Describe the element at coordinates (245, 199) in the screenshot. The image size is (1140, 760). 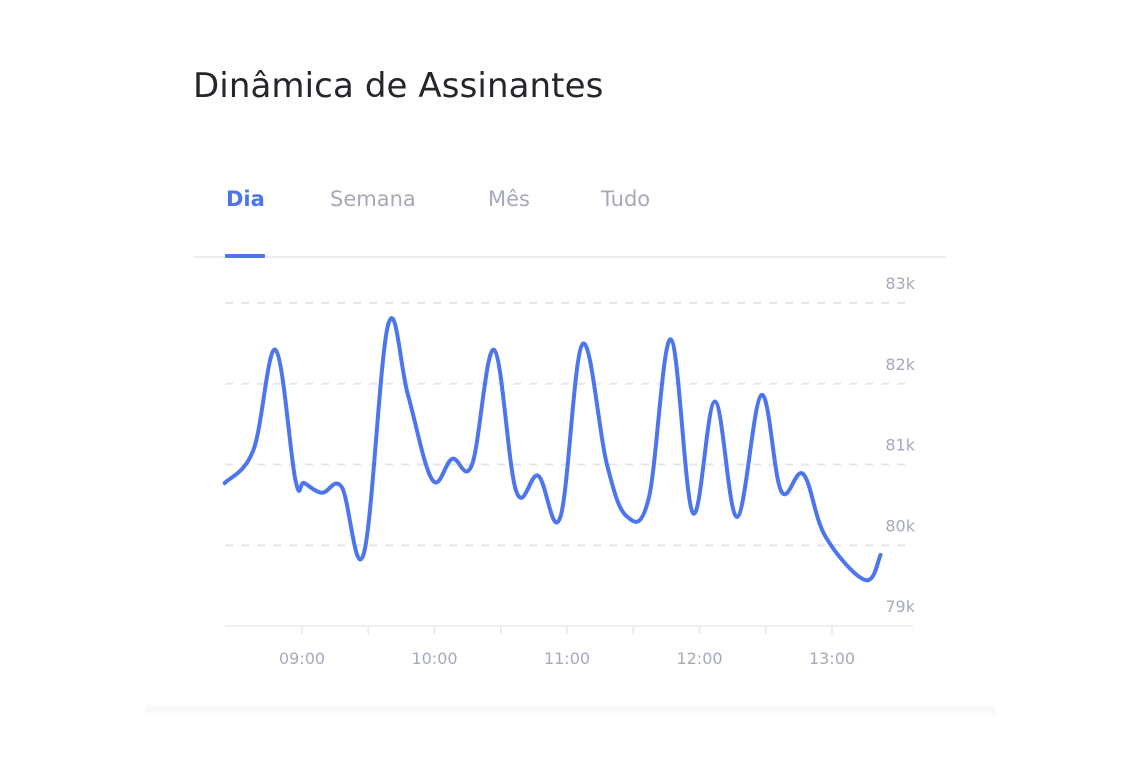
I see `tab-day: Dia` at that location.